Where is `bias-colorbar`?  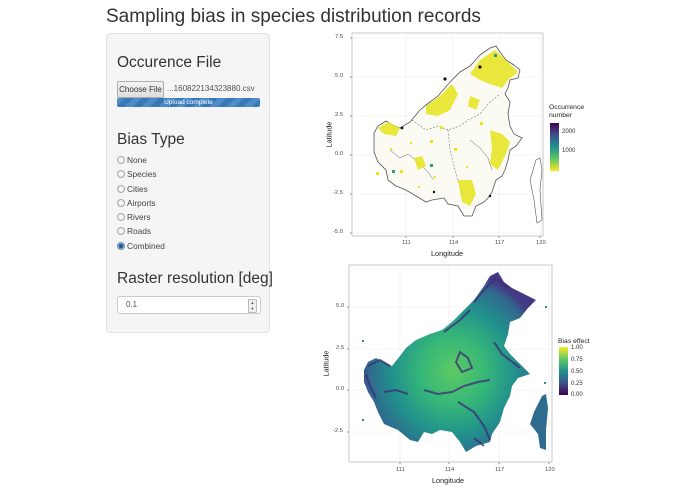
bias-colorbar is located at coordinates (563, 371).